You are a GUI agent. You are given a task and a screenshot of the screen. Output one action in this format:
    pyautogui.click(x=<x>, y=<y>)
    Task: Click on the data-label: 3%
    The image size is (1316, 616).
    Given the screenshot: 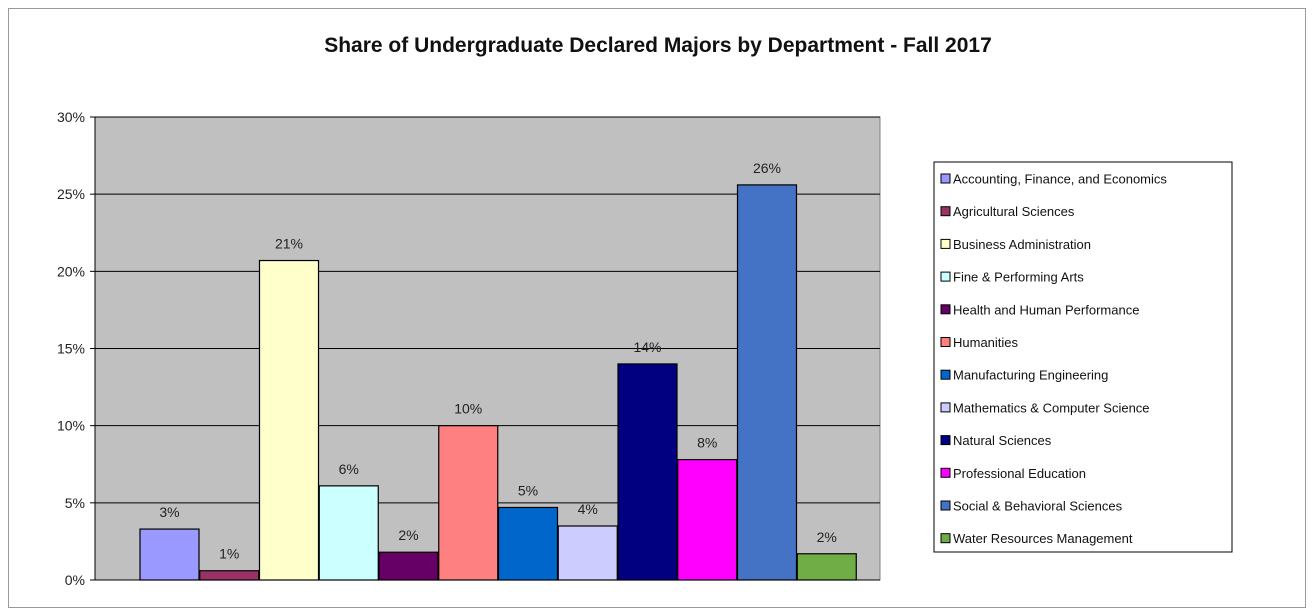 What is the action you would take?
    pyautogui.click(x=169, y=512)
    